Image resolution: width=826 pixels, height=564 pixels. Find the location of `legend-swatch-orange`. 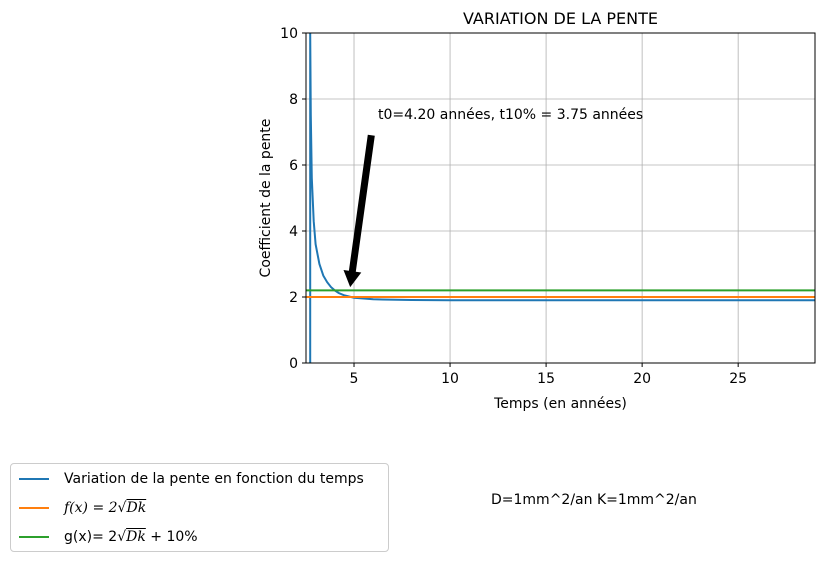

legend-swatch-orange is located at coordinates (34, 508).